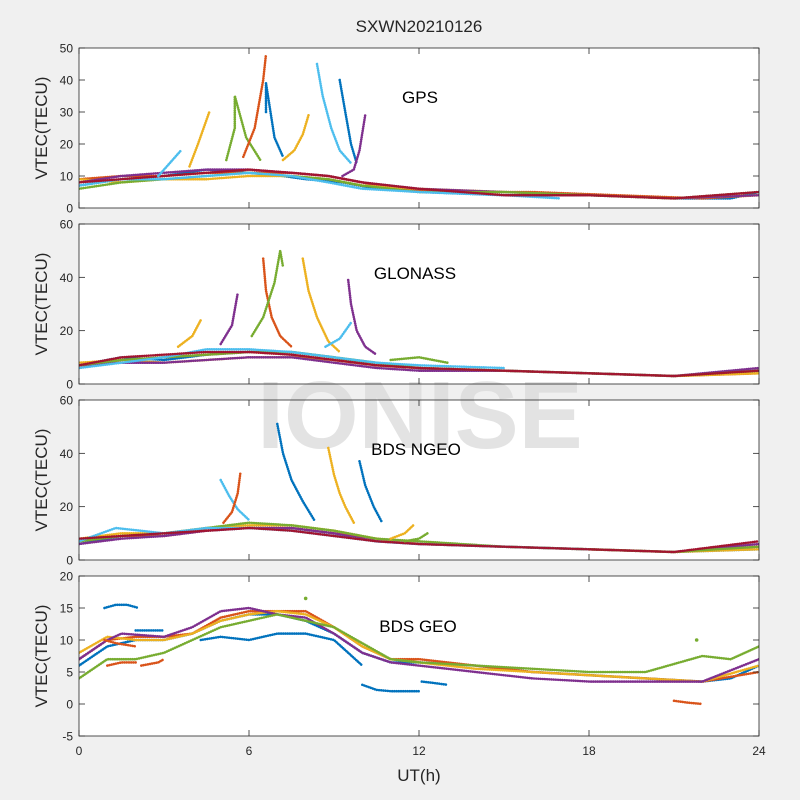 The height and width of the screenshot is (800, 800). I want to click on y-tick-label: -5, so click(67, 737).